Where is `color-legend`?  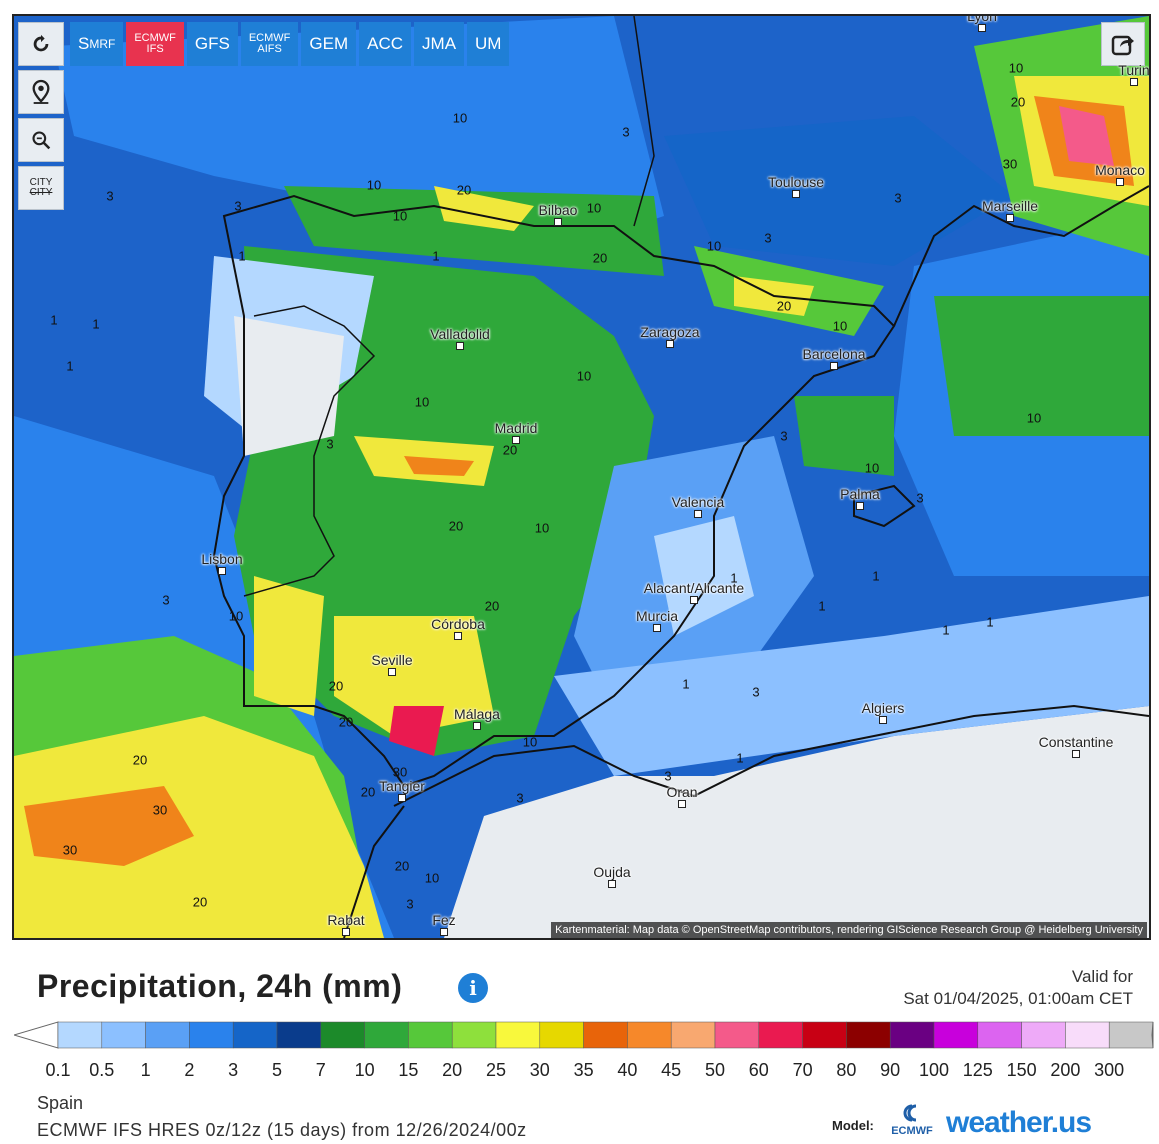
color-legend is located at coordinates (584, 1035).